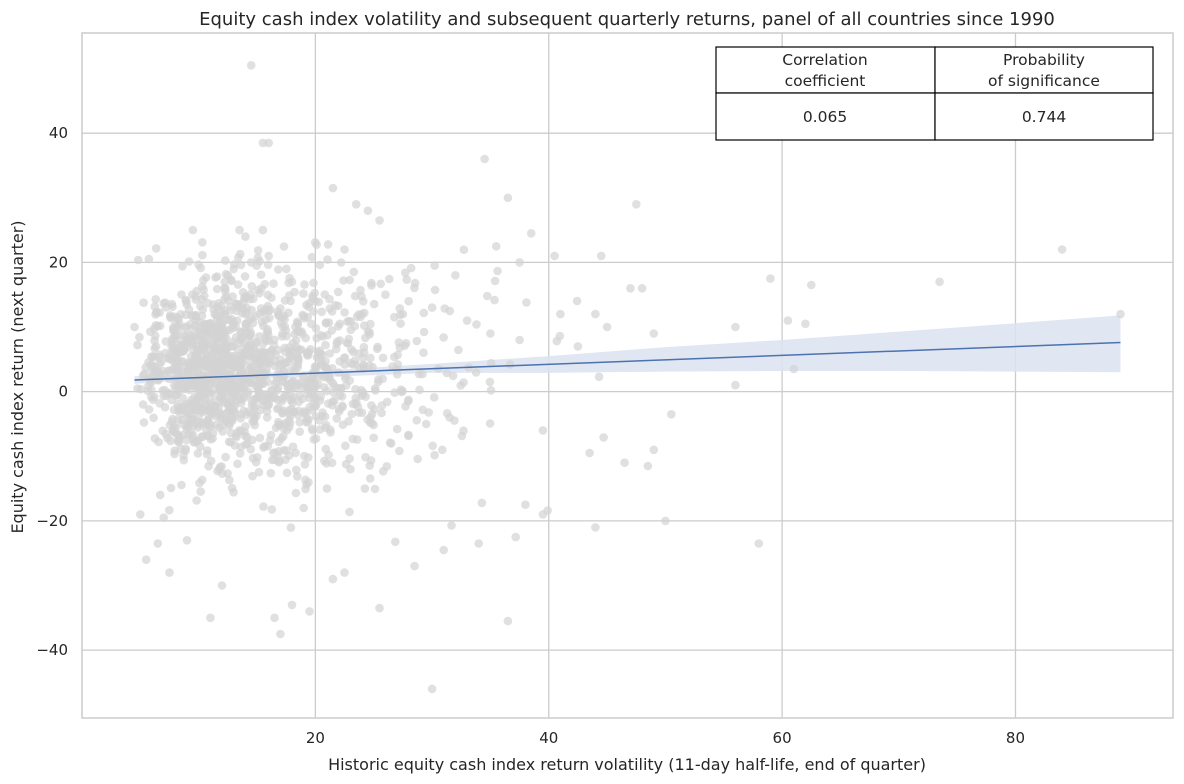 The width and height of the screenshot is (1184, 784). Describe the element at coordinates (1044, 116) in the screenshot. I see `table-value-cell-probability` at that location.